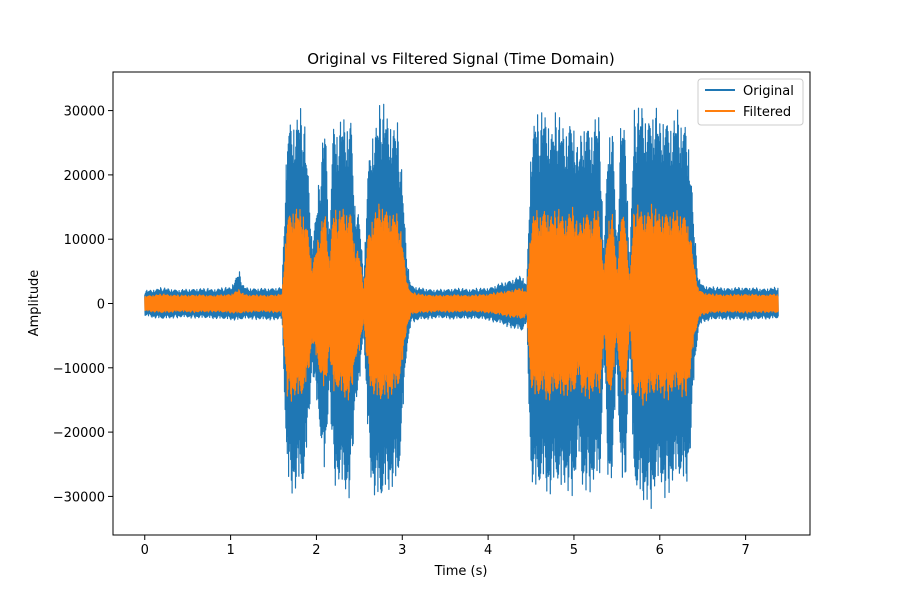 Image resolution: width=900 pixels, height=604 pixels. I want to click on x-axis: 0 1 2 3 4 5 6 7, so click(445, 546).